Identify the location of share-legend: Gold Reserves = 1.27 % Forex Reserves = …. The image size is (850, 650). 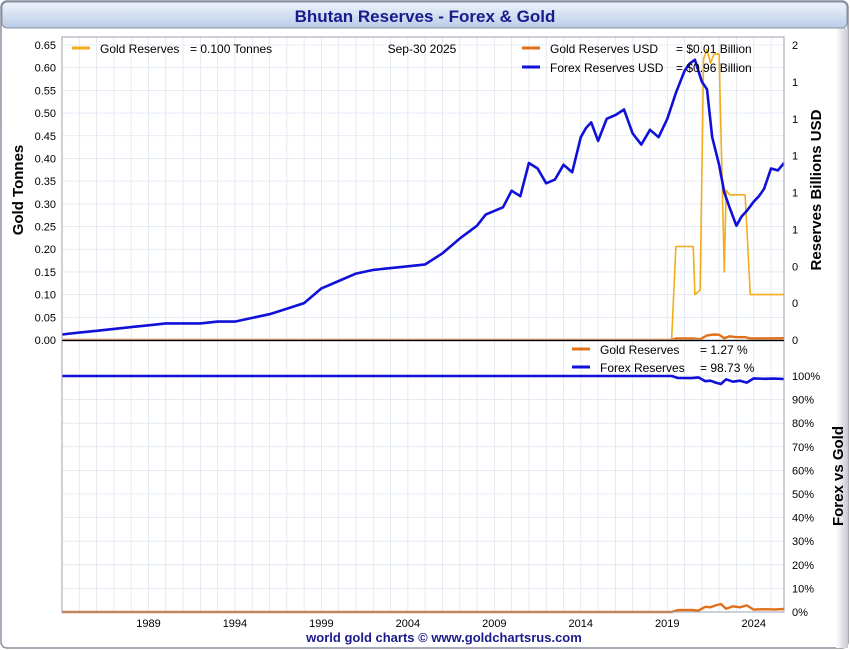
(663, 359).